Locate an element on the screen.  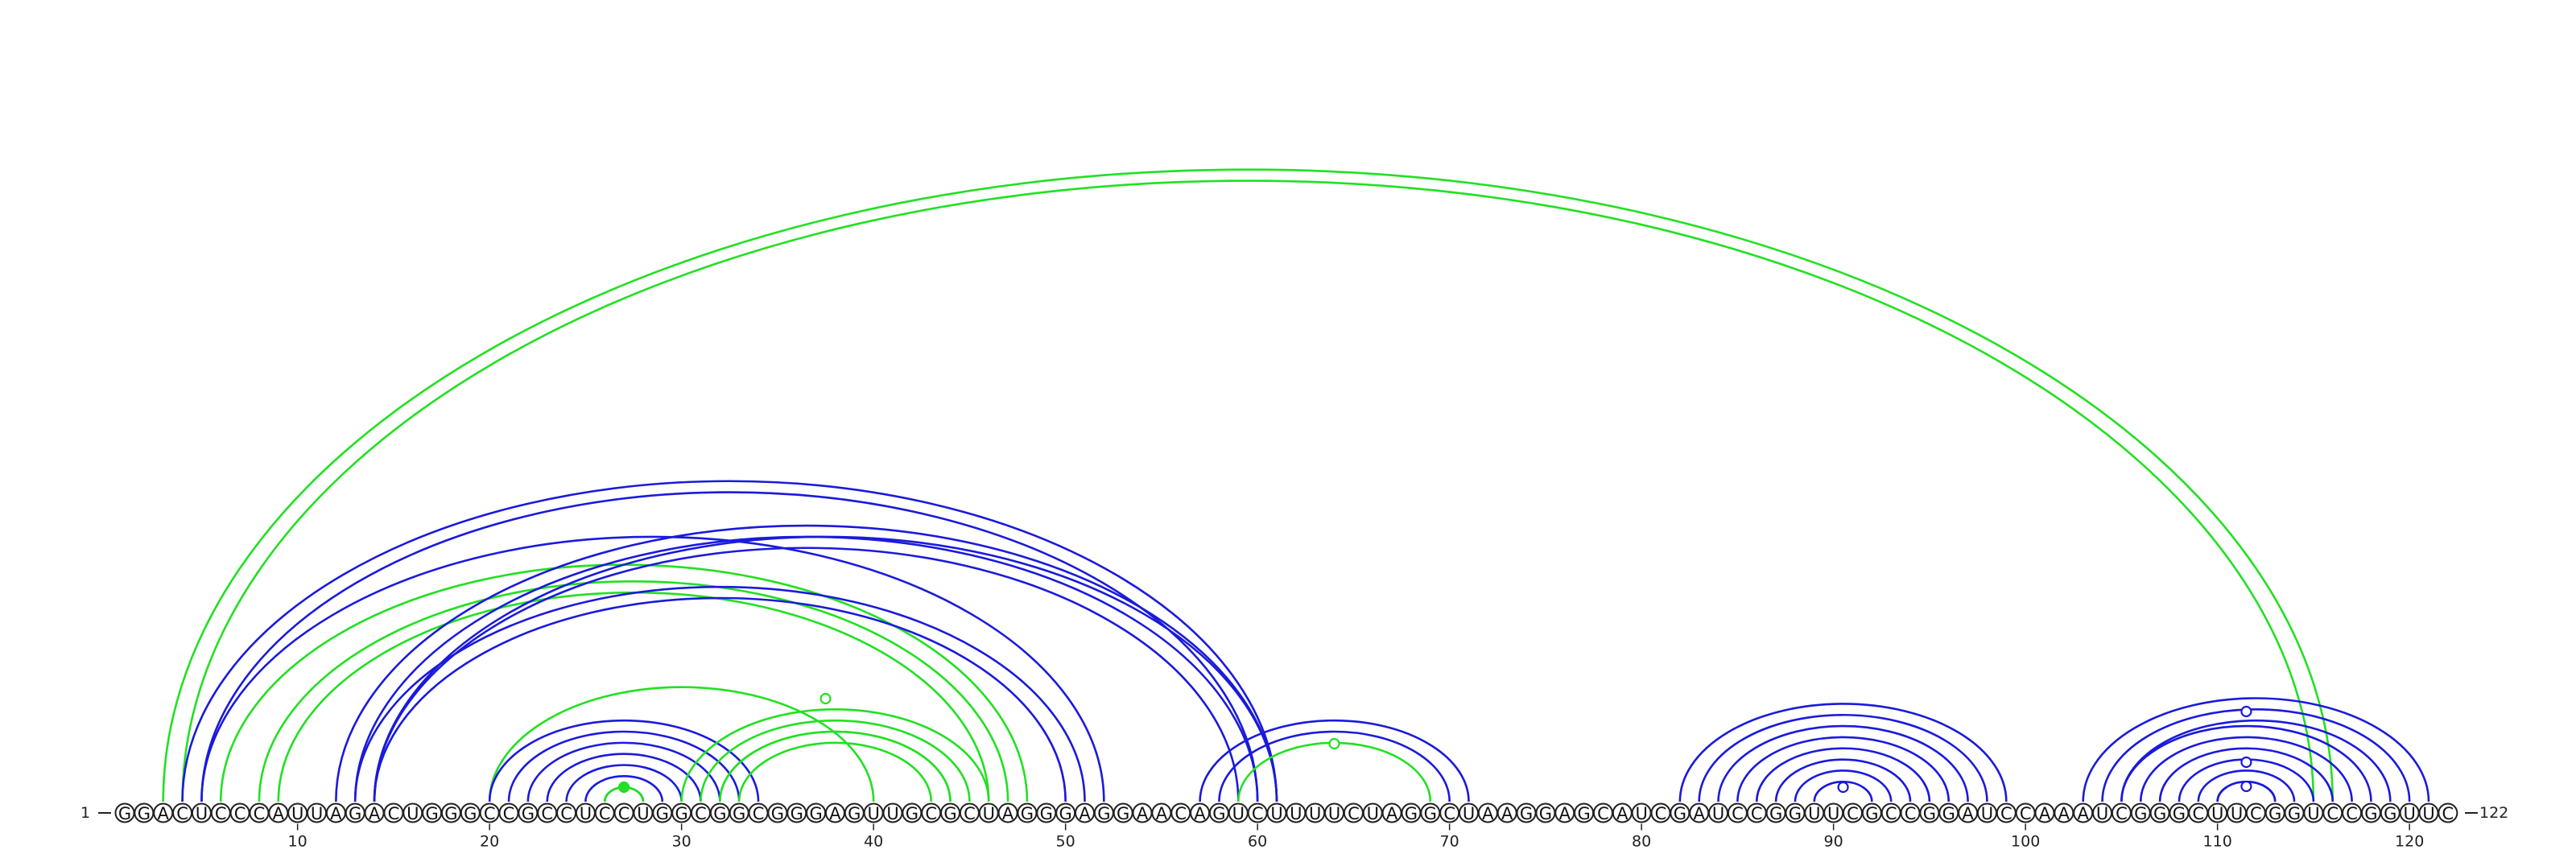
nucleotide-letter-30: G is located at coordinates (681, 814).